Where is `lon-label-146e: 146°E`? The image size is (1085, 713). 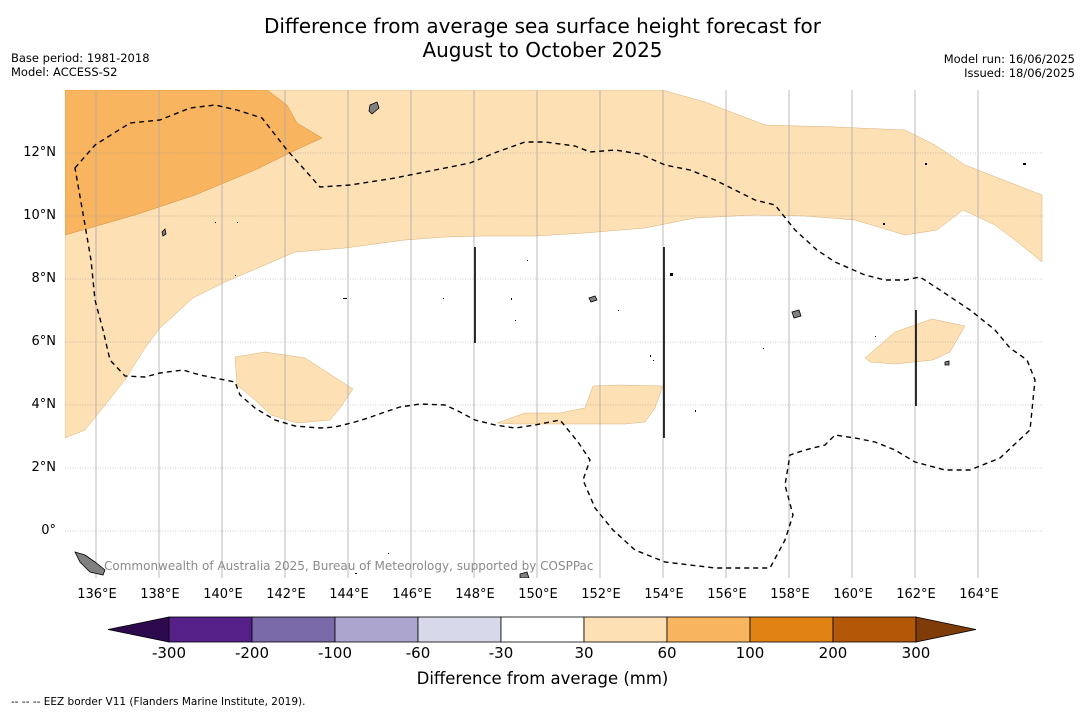 lon-label-146e: 146°E is located at coordinates (412, 594).